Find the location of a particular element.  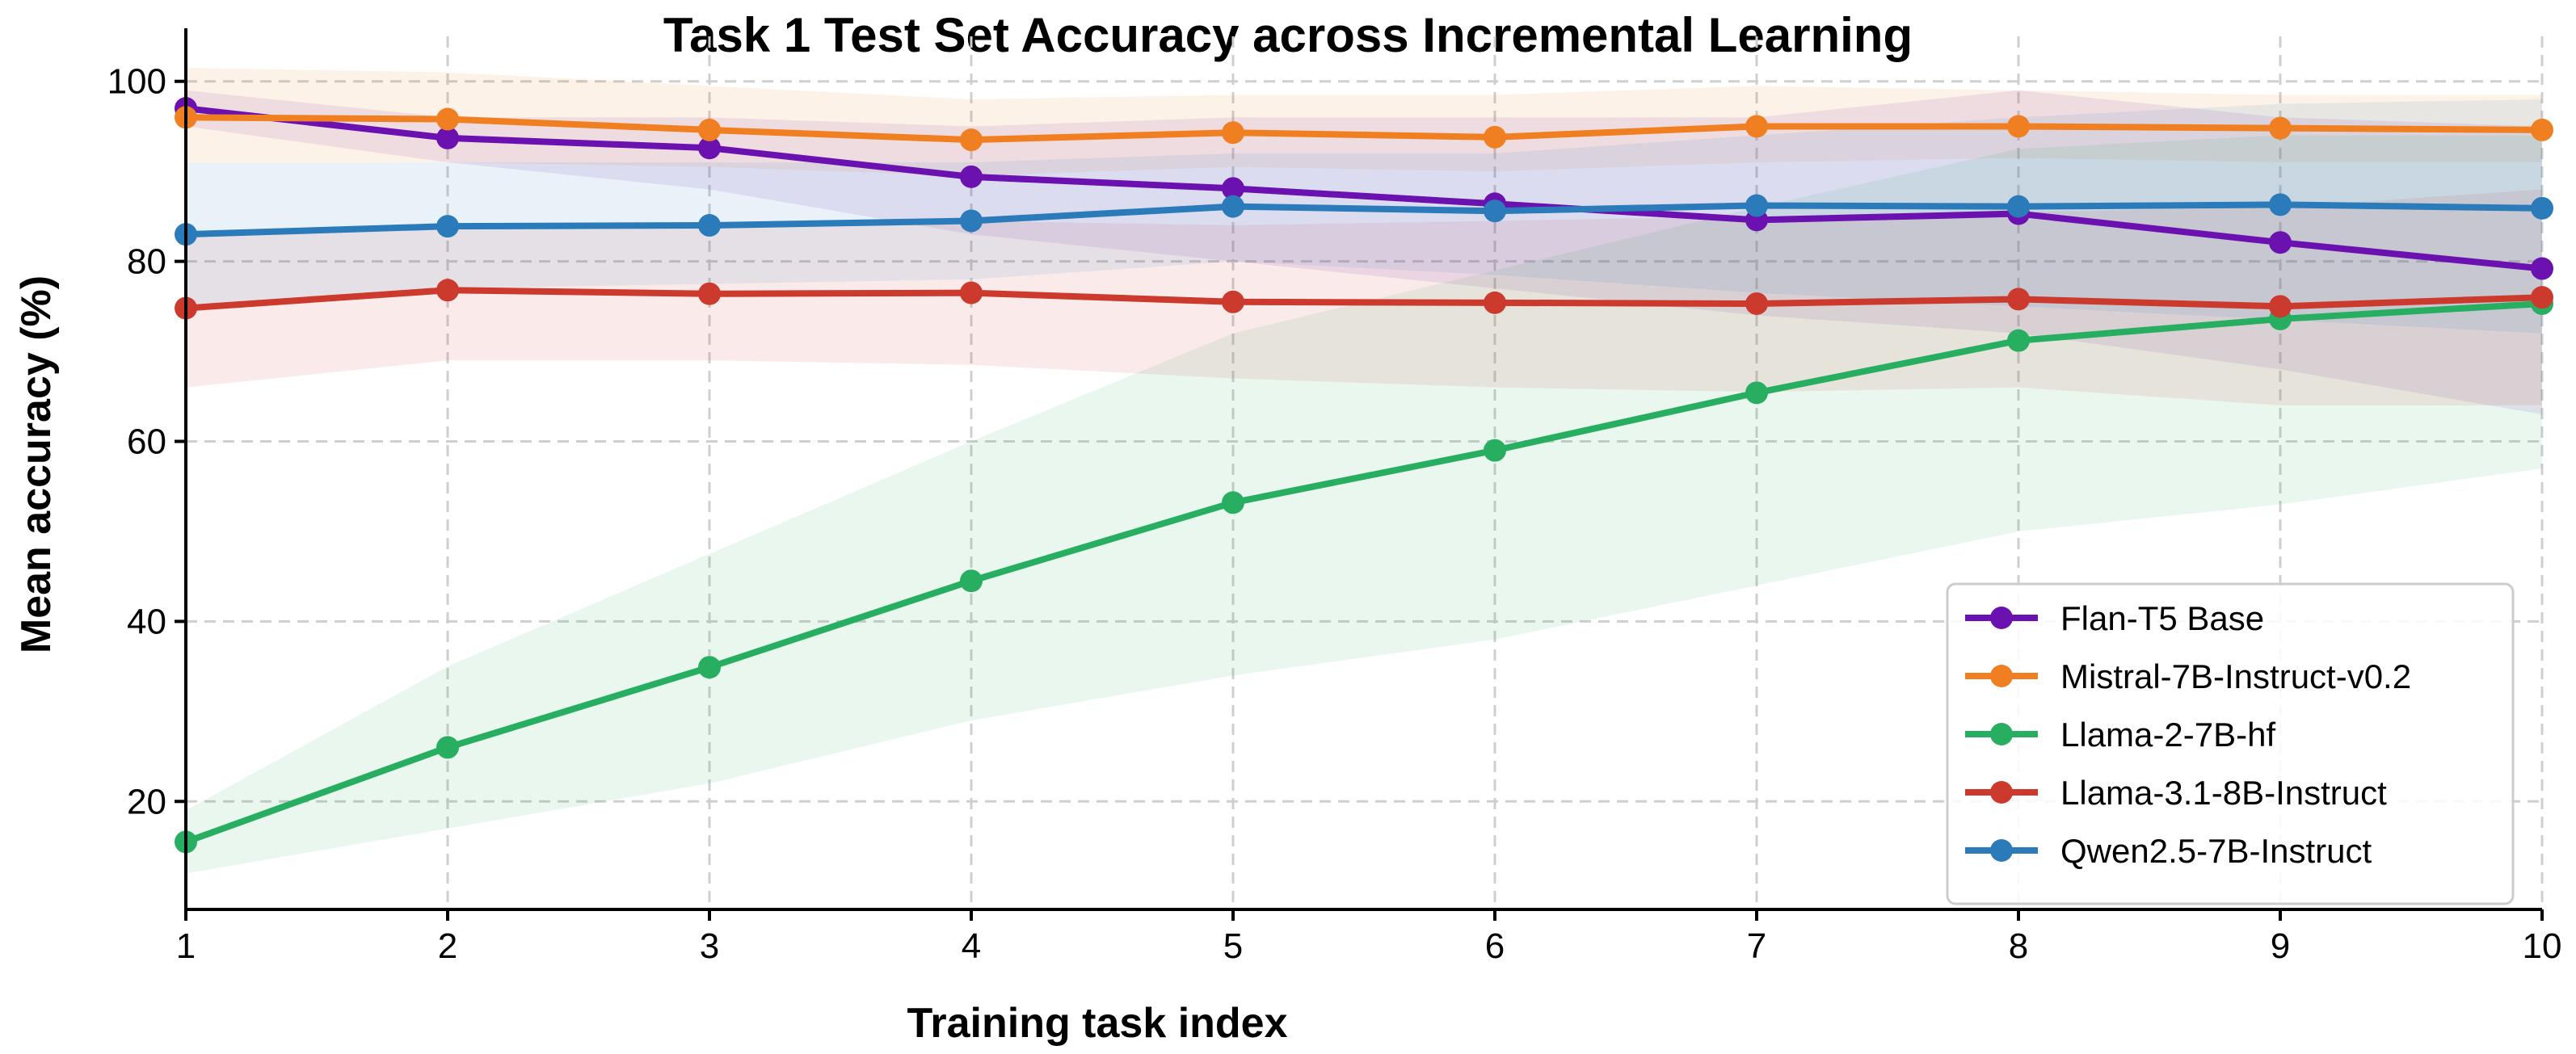

x-tick-label: 9 is located at coordinates (2280, 946).